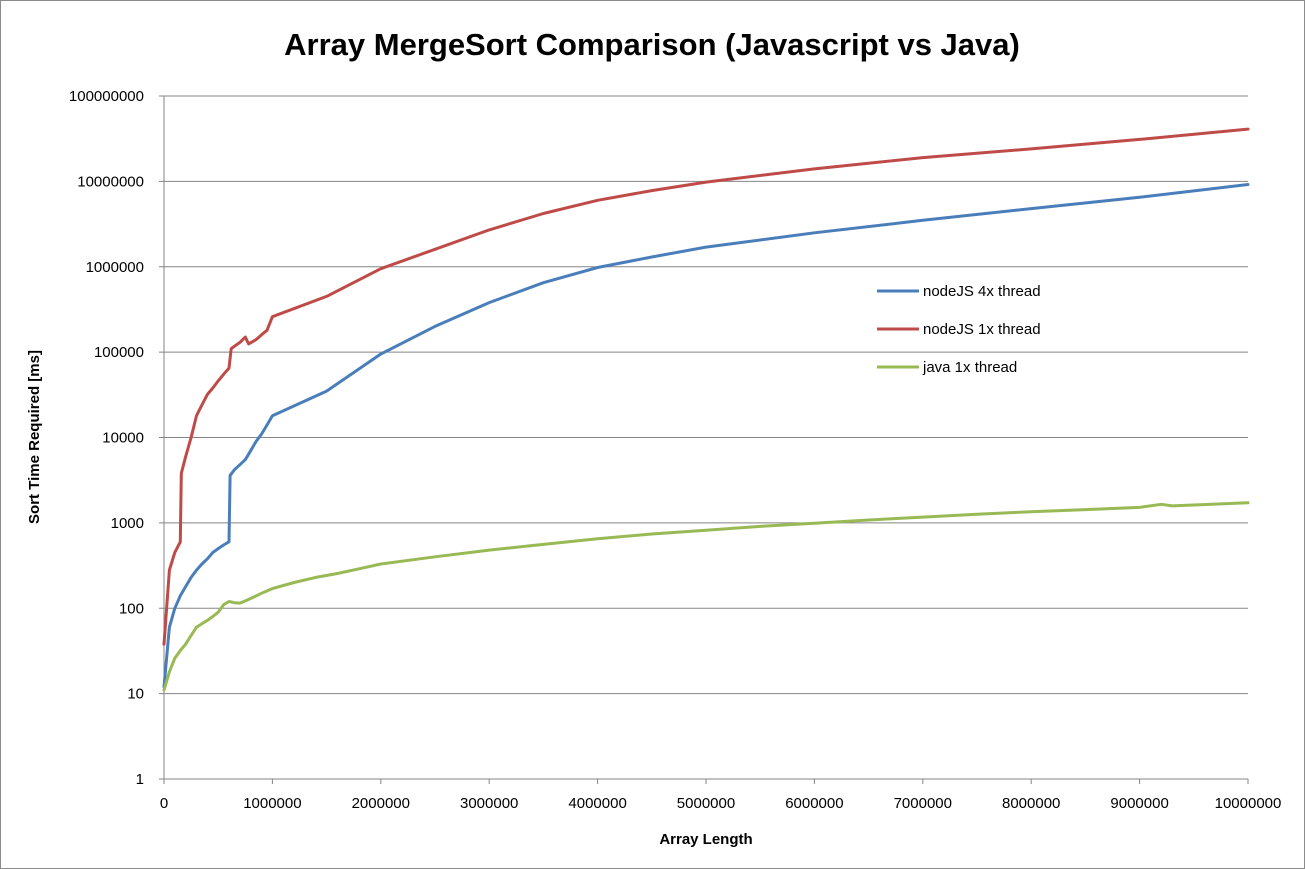 The image size is (1305, 869). I want to click on x-tick-label: 5000000, so click(706, 803).